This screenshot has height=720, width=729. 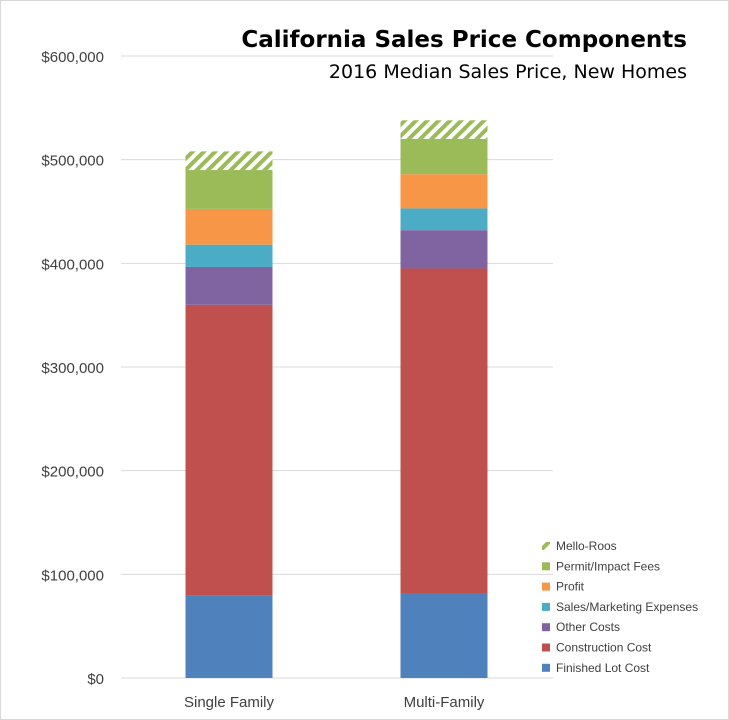 I want to click on y-tick-label: $100,000, so click(x=72, y=575).